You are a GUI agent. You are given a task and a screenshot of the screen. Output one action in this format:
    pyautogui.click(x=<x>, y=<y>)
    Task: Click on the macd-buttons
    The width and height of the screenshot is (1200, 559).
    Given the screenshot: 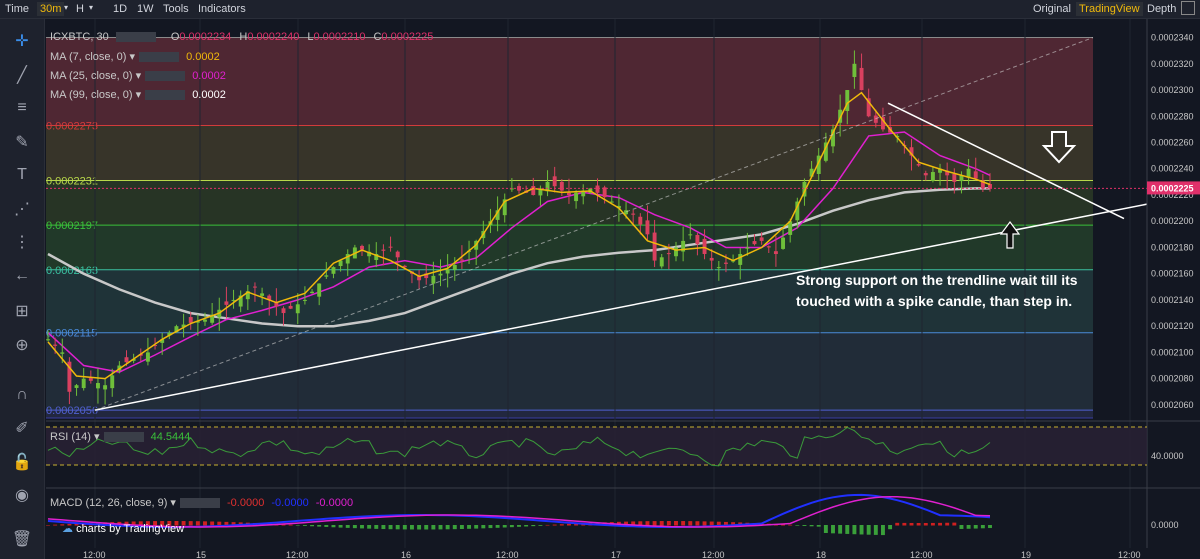 What is the action you would take?
    pyautogui.click(x=199, y=503)
    